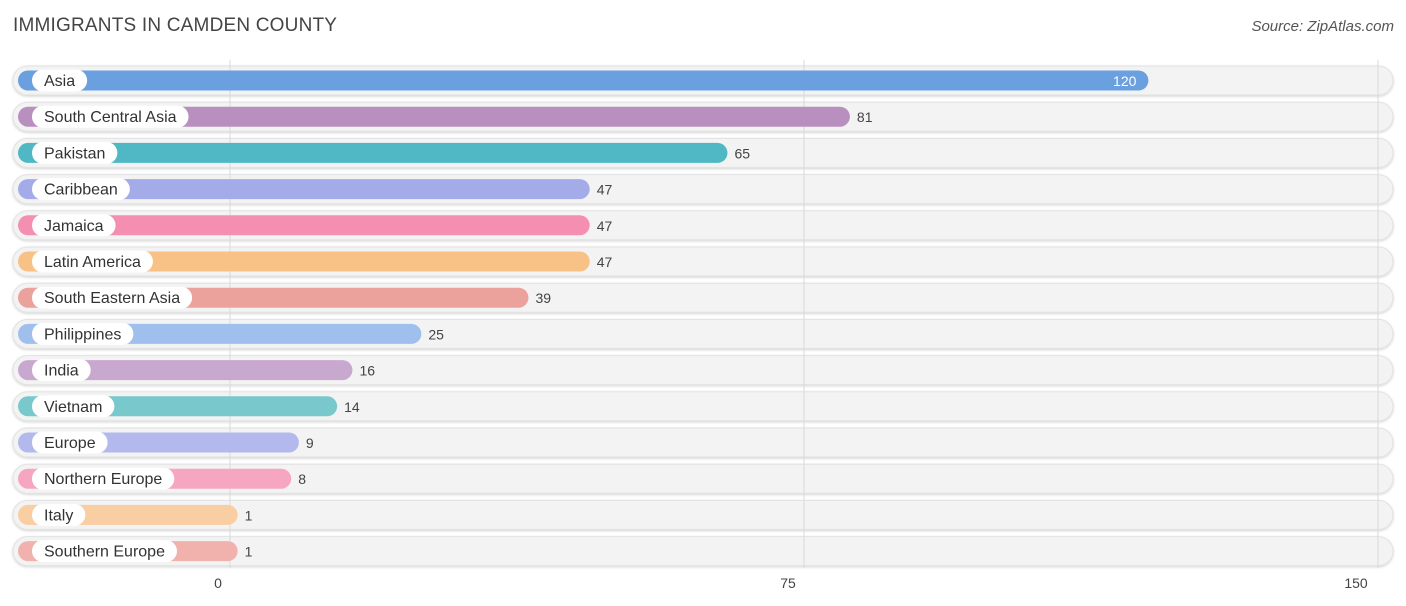  I want to click on category-label-text: Caribbean, so click(81, 190).